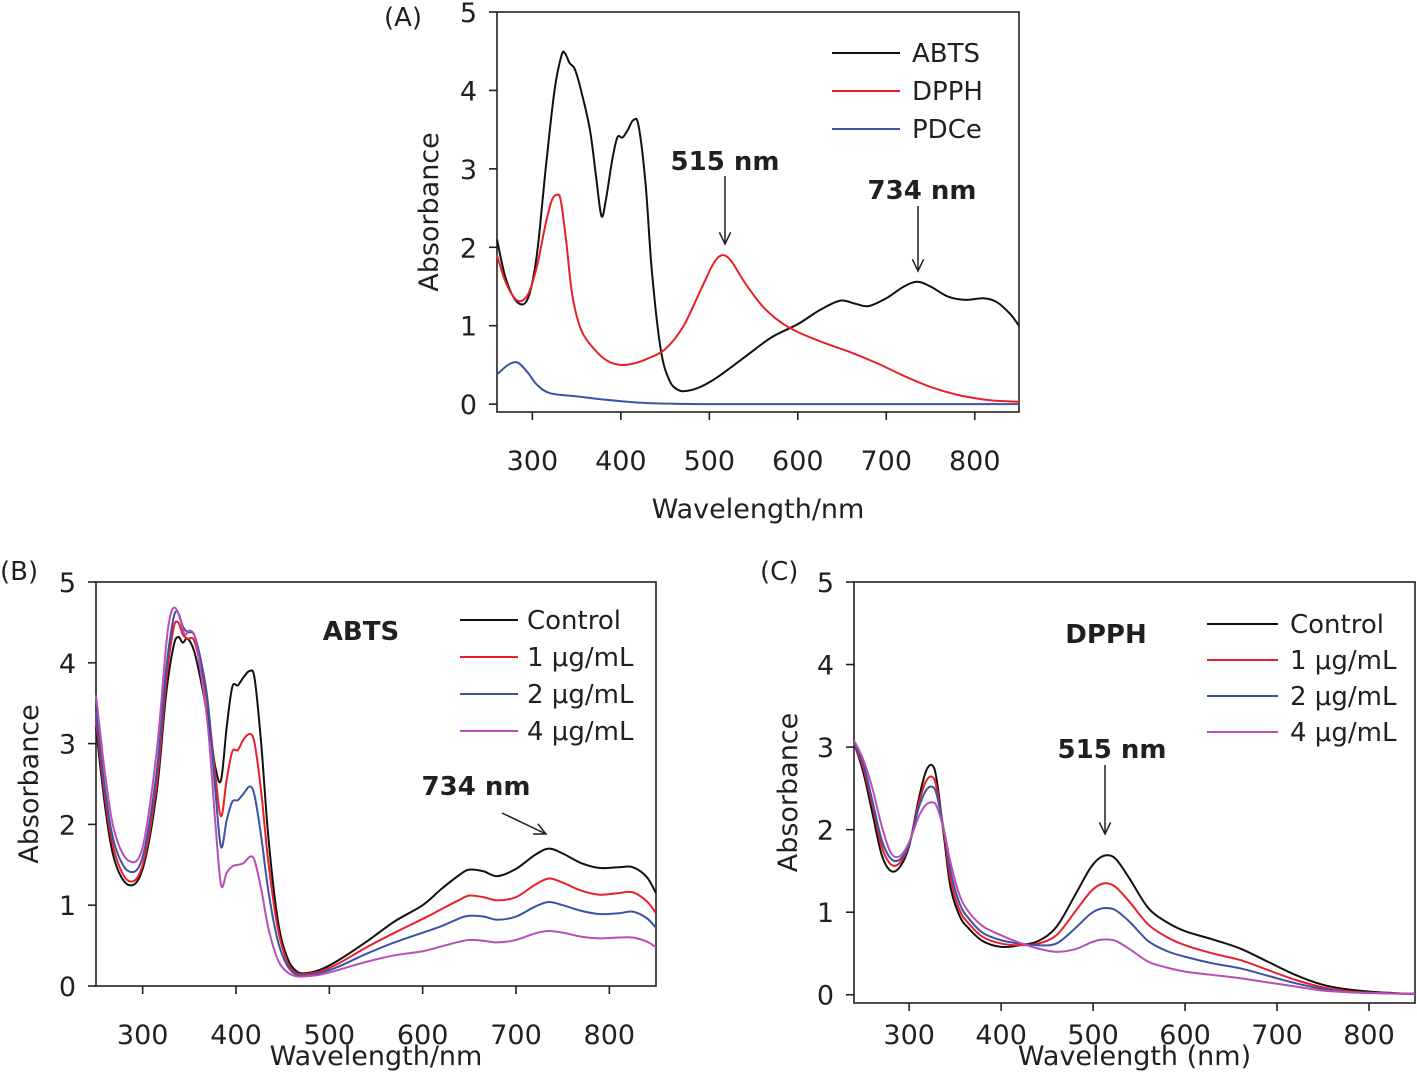 This screenshot has height=1080, width=1417. I want to click on legend-label: PDCe, so click(947, 130).